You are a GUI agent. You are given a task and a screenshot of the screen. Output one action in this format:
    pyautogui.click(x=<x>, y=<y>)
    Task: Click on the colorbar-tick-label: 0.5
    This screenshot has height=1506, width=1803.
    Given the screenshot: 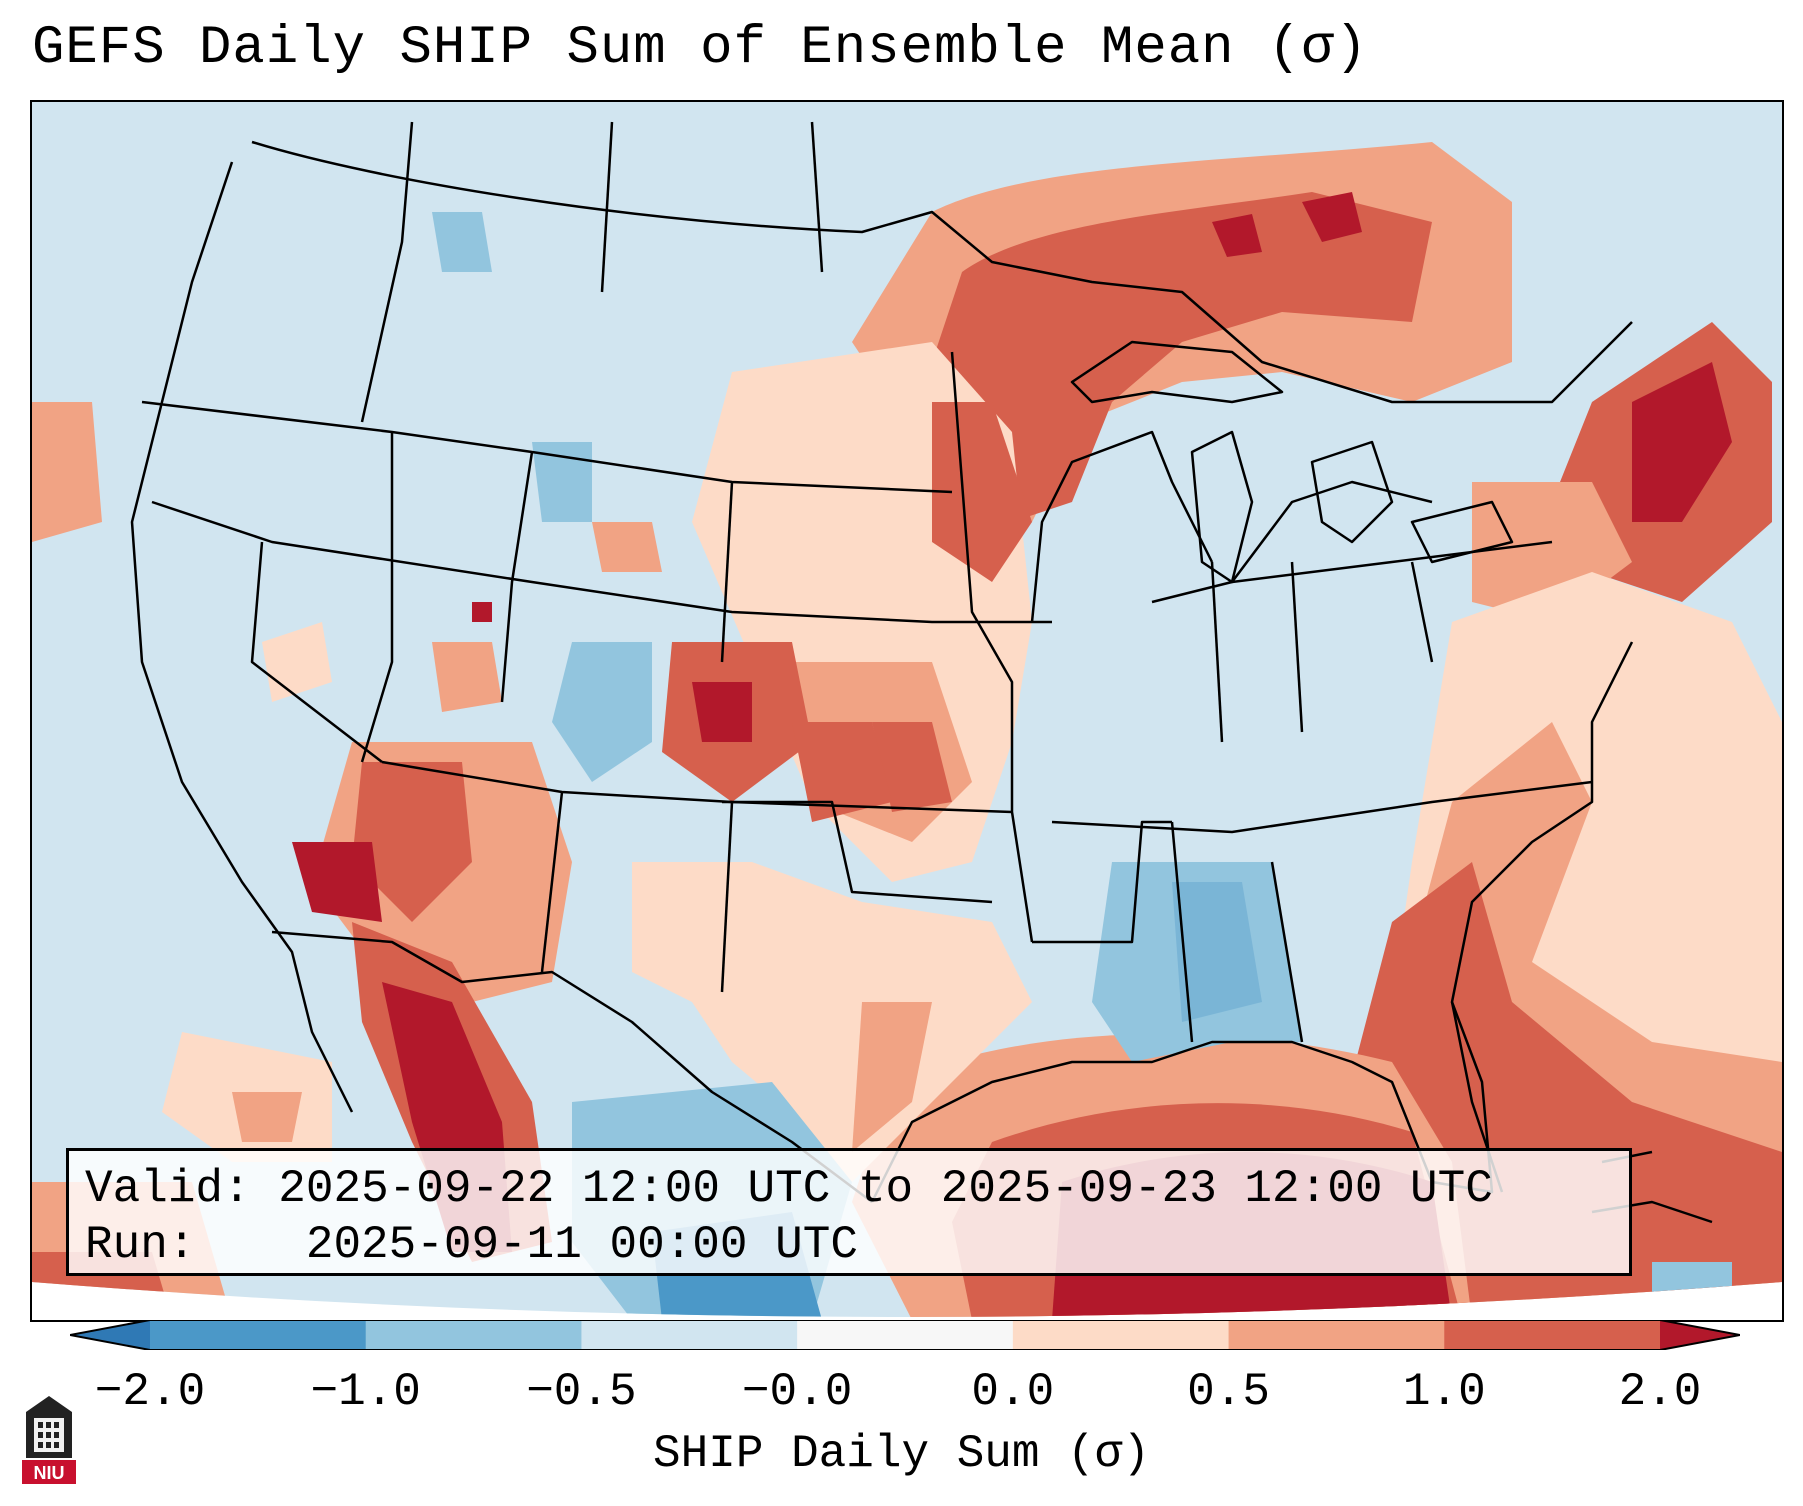 What is the action you would take?
    pyautogui.click(x=1228, y=1392)
    